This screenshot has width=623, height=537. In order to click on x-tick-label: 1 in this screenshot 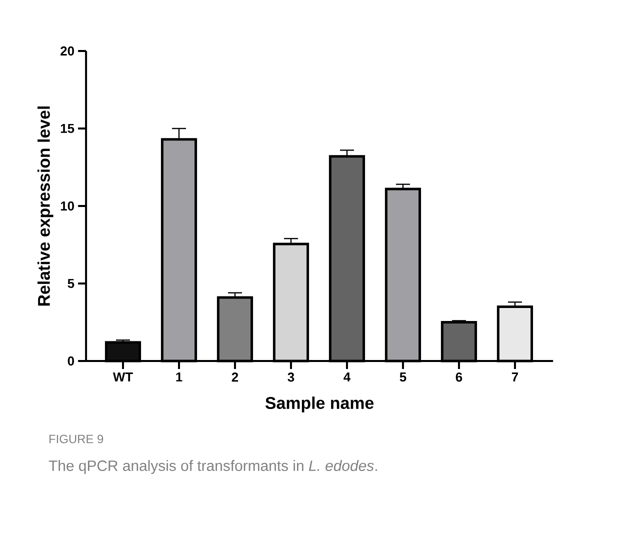, I will do `click(179, 377)`.